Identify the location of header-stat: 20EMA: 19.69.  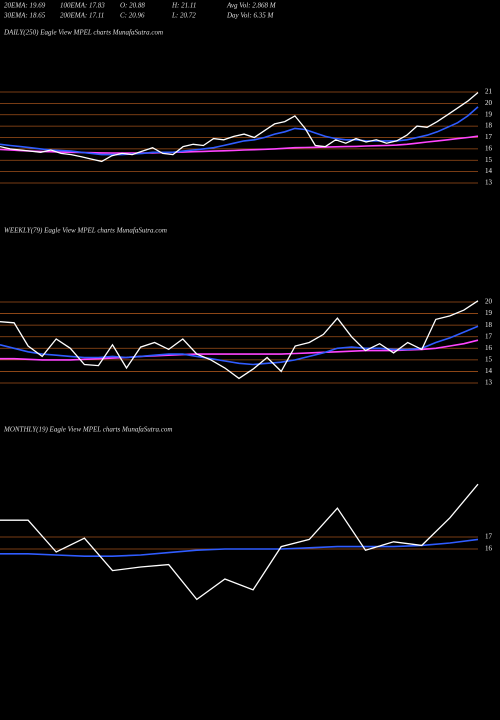
(25, 6).